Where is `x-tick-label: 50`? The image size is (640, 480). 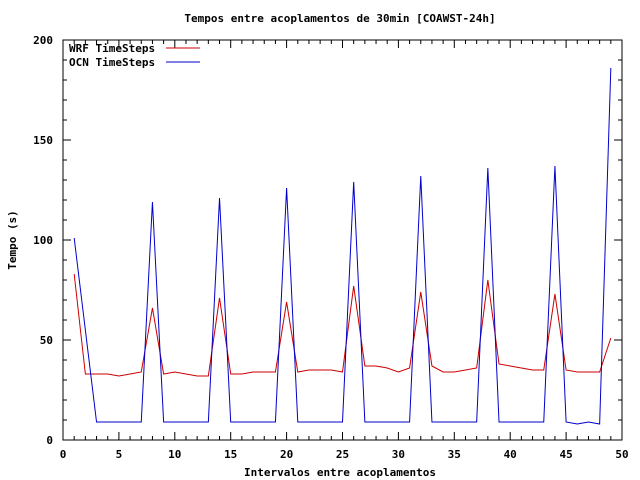 x-tick-label: 50 is located at coordinates (621, 454).